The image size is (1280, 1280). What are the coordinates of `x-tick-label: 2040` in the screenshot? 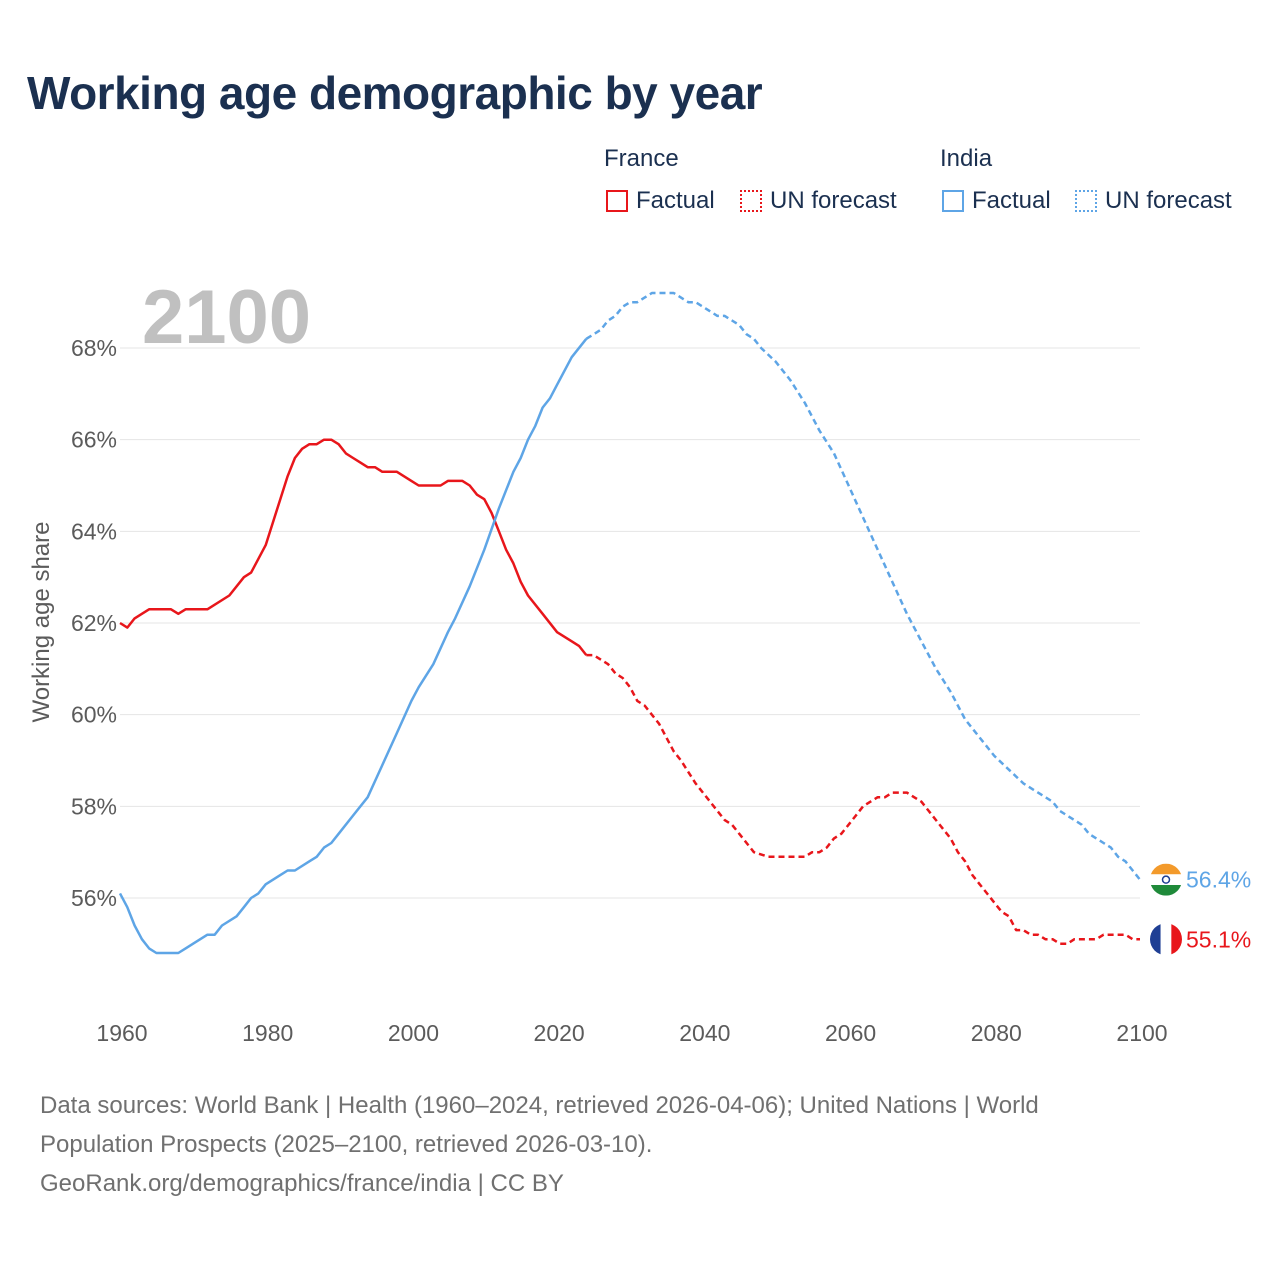 It's located at (704, 1033).